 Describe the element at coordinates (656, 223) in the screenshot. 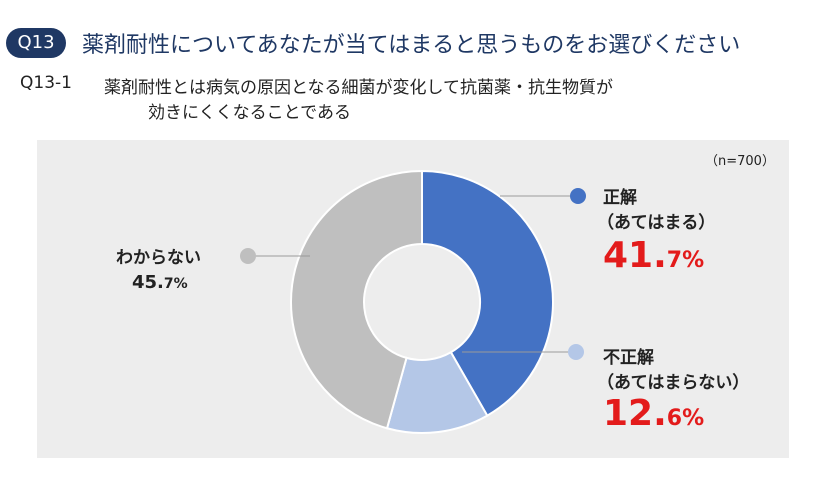

I see `legend-correct-sub: （あてはまる）` at that location.